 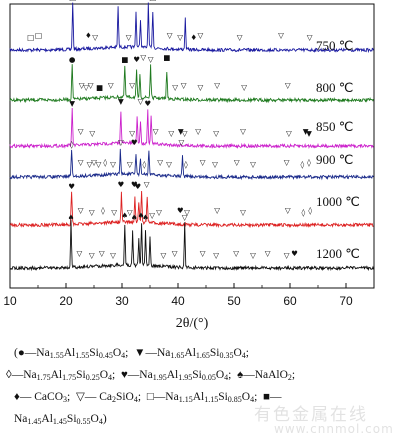 I want to click on legend-text: —NaAlO, so click(x=265, y=375).